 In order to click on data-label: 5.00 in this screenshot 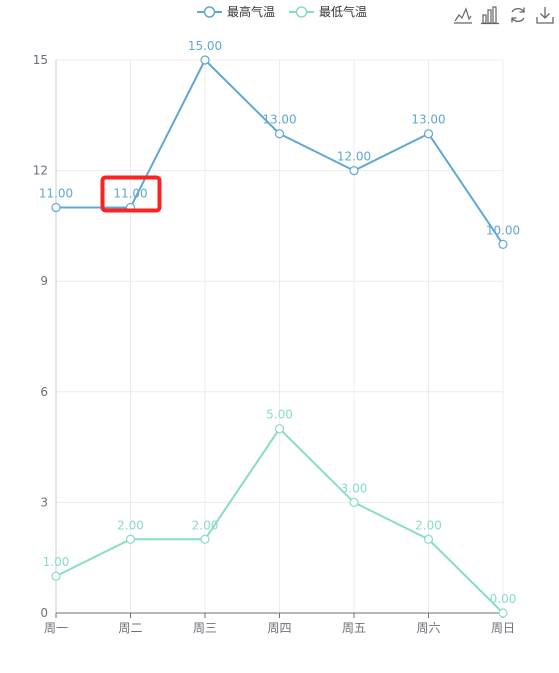, I will do `click(279, 415)`.